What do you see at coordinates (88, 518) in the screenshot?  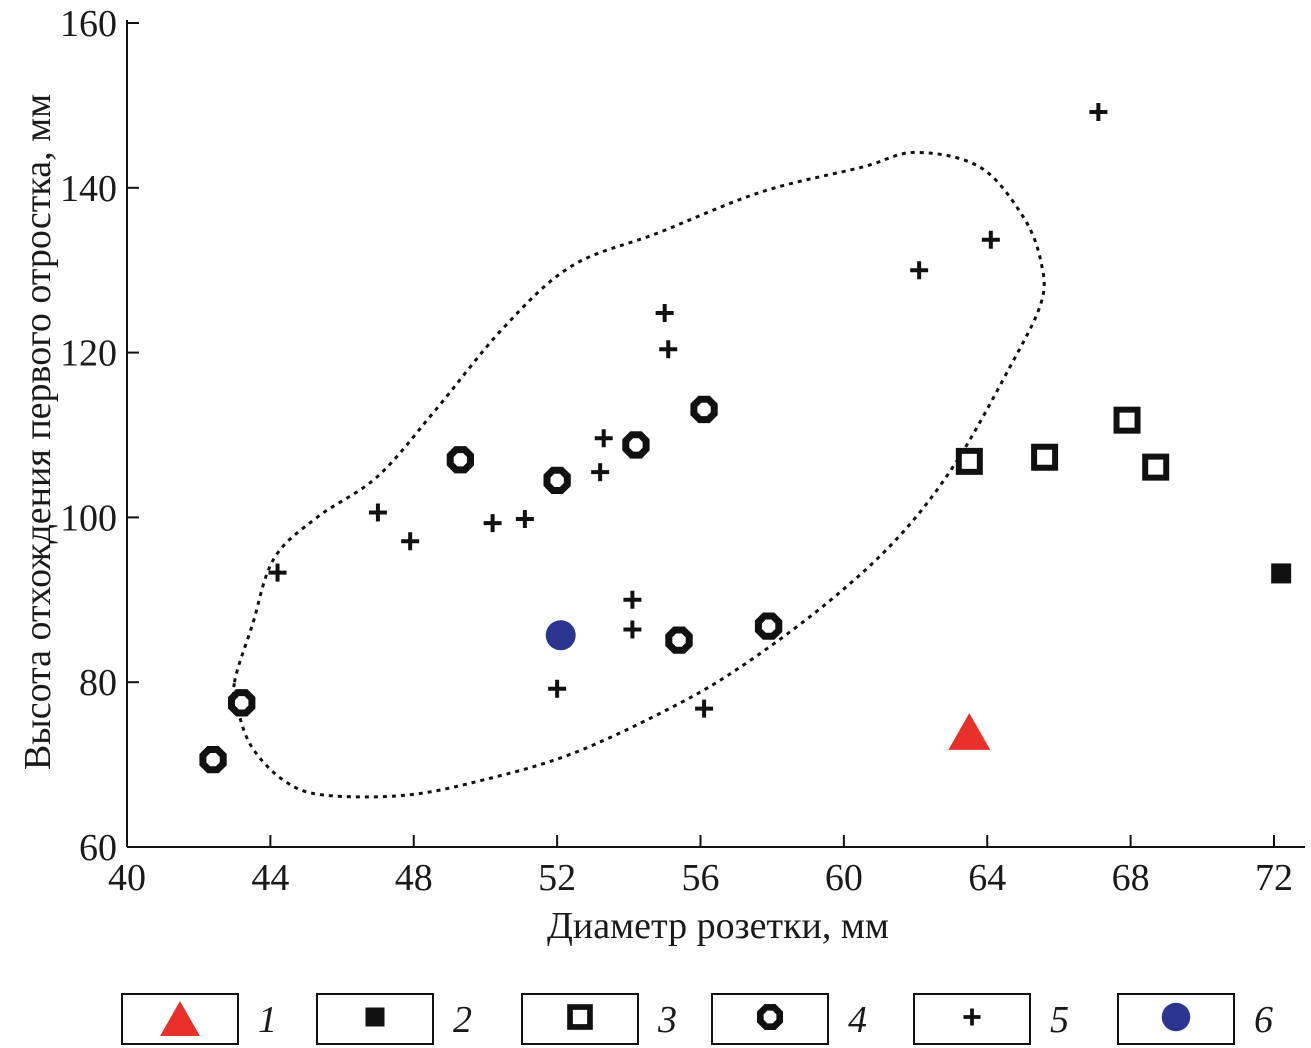 I see `y-tick-label: 100` at bounding box center [88, 518].